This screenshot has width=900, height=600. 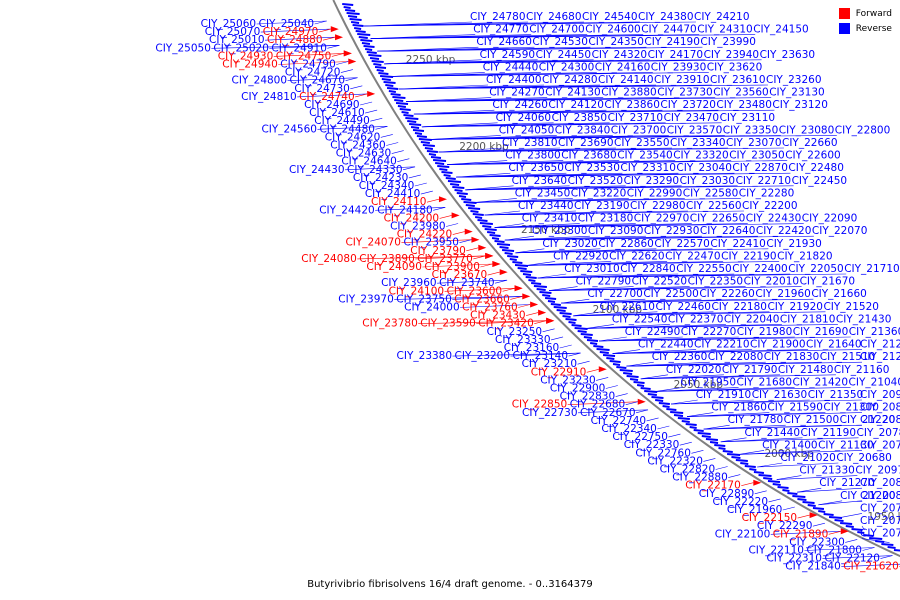 I want to click on gene-label-CIY_22880: CIY_22880, so click(x=700, y=478).